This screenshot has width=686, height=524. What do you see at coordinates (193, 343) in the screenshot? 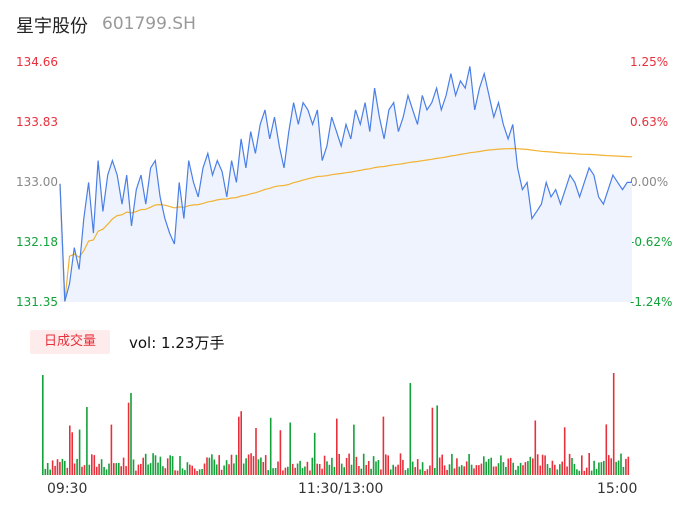
I see `volume-readout-value: 1.23万手` at bounding box center [193, 343].